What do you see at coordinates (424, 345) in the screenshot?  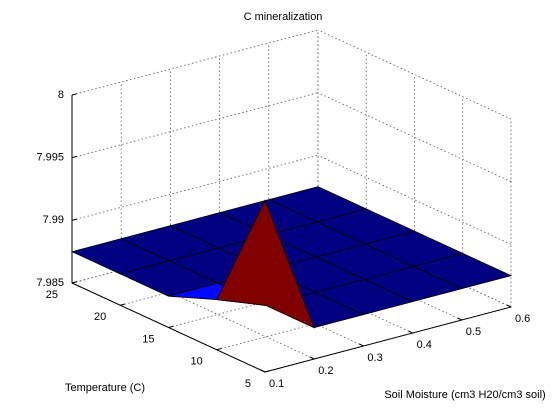 I see `x-tick-label: 0.4` at bounding box center [424, 345].